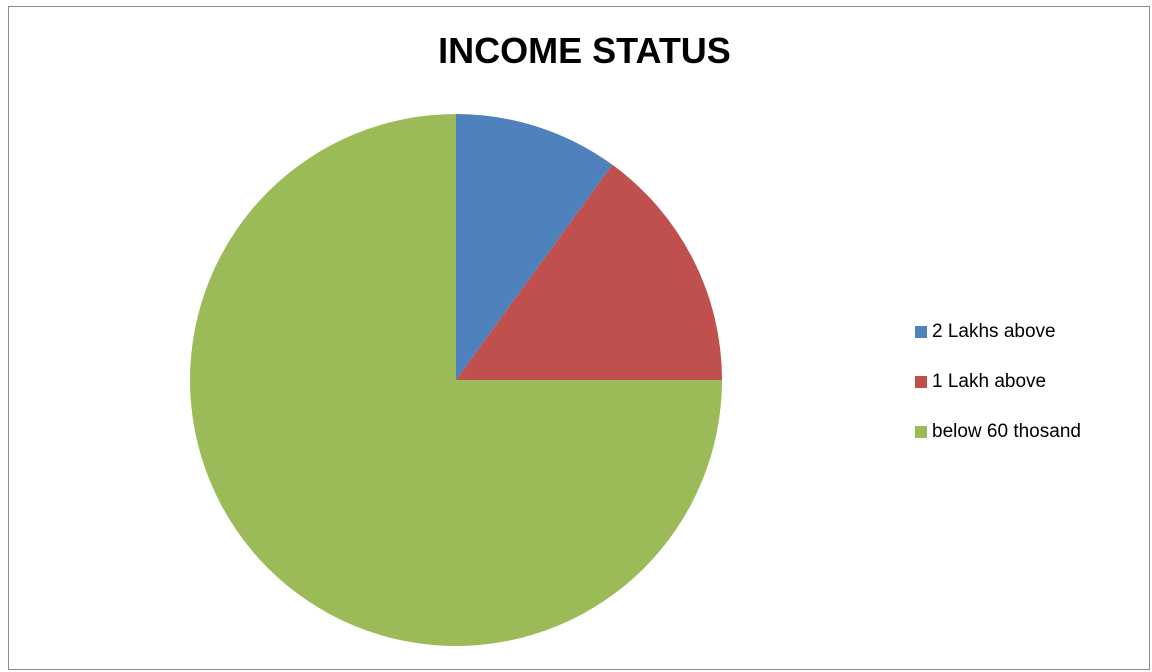 The width and height of the screenshot is (1152, 672). I want to click on legend-item: below 60 thosand, so click(998, 432).